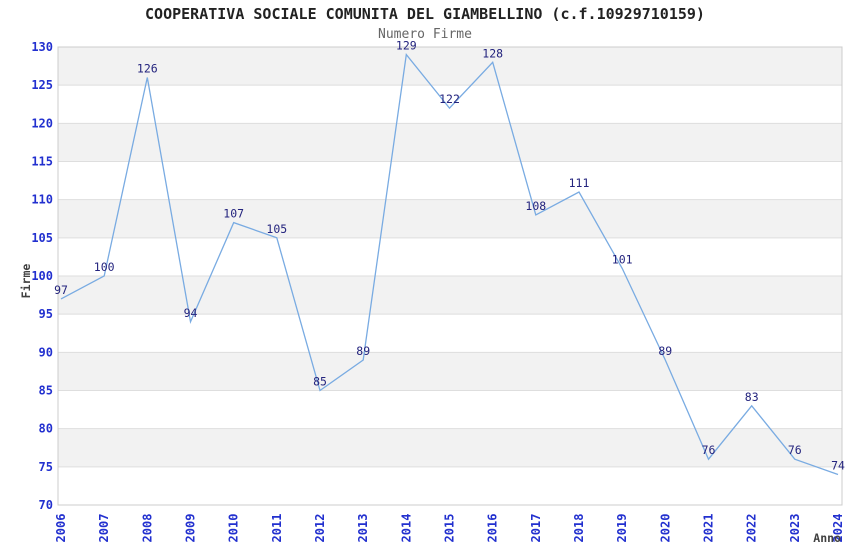 The image size is (850, 550). Describe the element at coordinates (233, 214) in the screenshot. I see `data-point-label: 107` at that location.